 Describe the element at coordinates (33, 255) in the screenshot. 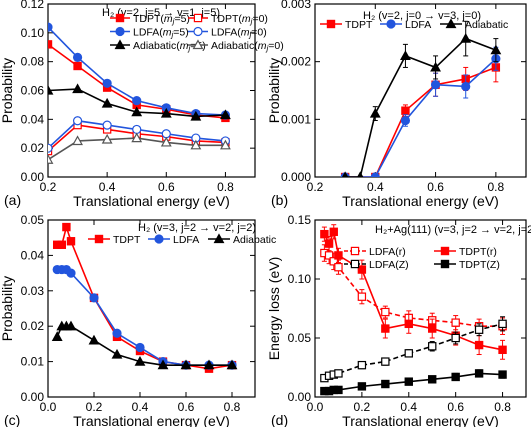

I see `y-tick-label: 0.04` at that location.